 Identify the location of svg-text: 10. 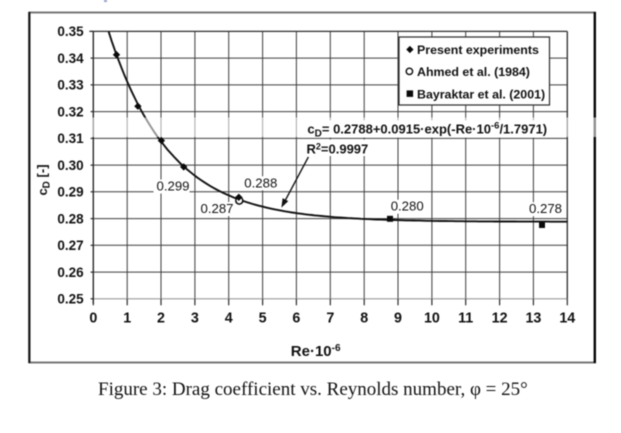
(432, 318).